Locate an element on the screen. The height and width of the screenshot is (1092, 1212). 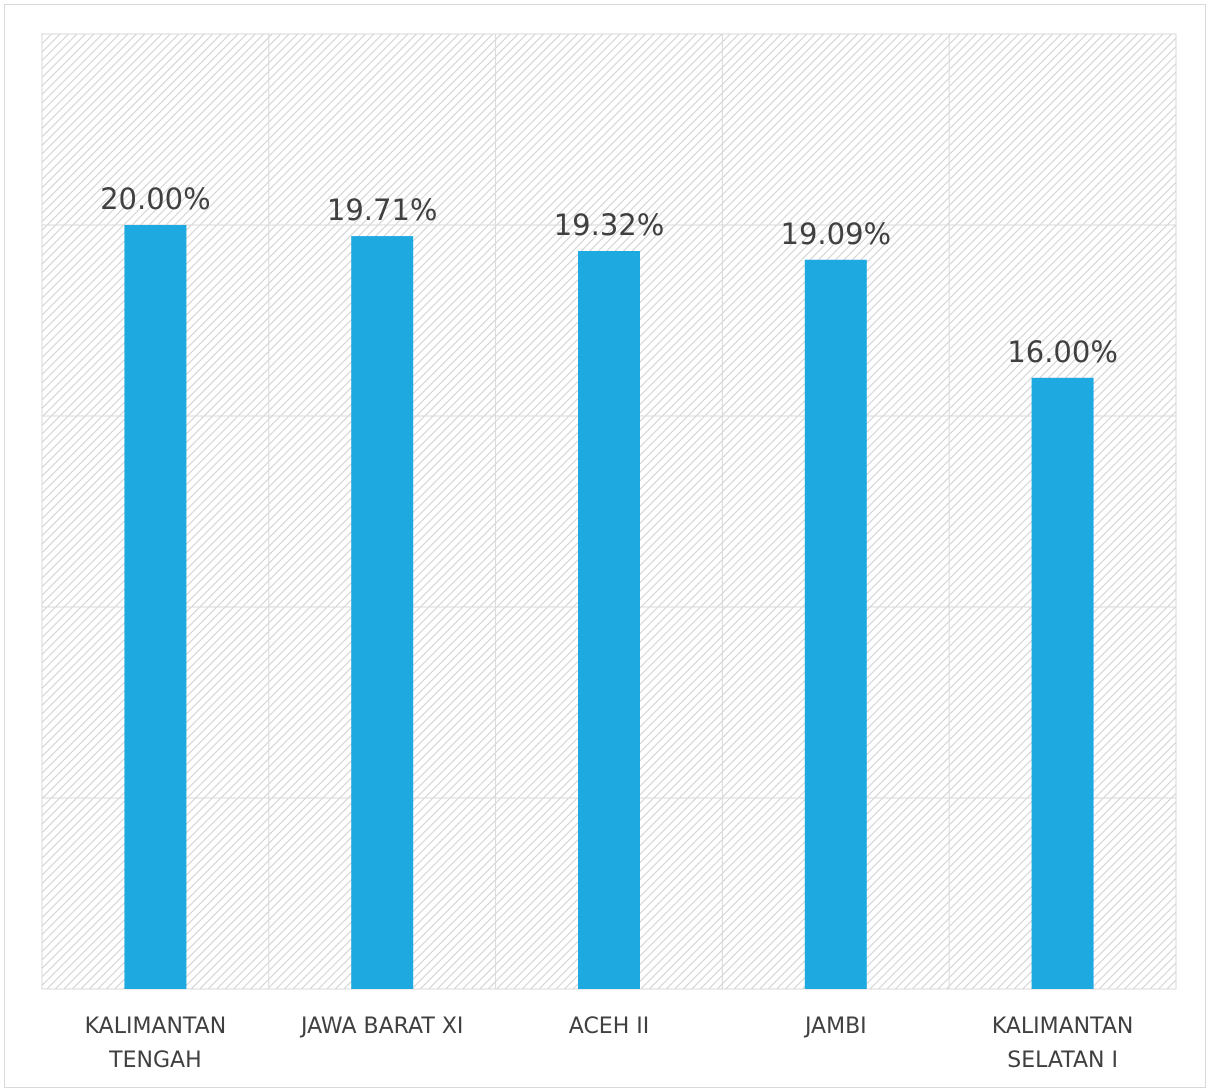
data-labels: 20.00% 19.71% 19.32% 19.09% 16.00% is located at coordinates (609, 275).